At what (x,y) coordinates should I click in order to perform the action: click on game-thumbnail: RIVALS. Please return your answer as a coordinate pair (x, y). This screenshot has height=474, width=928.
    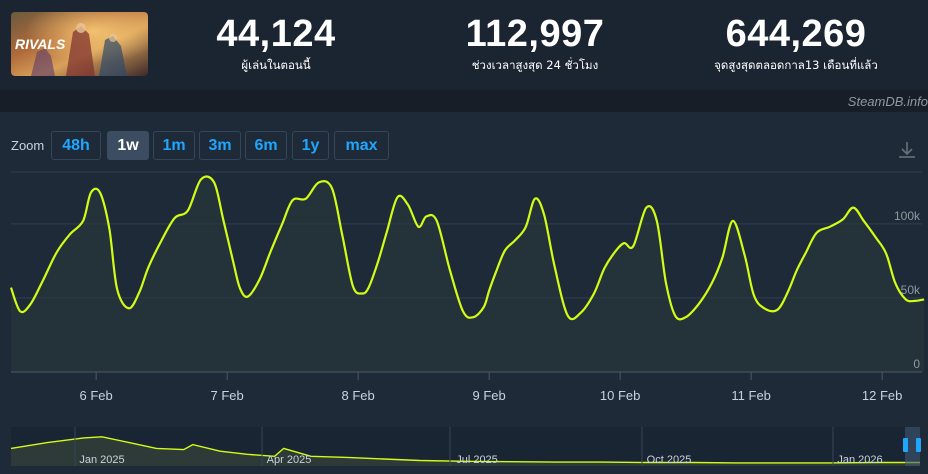
    Looking at the image, I should click on (79, 44).